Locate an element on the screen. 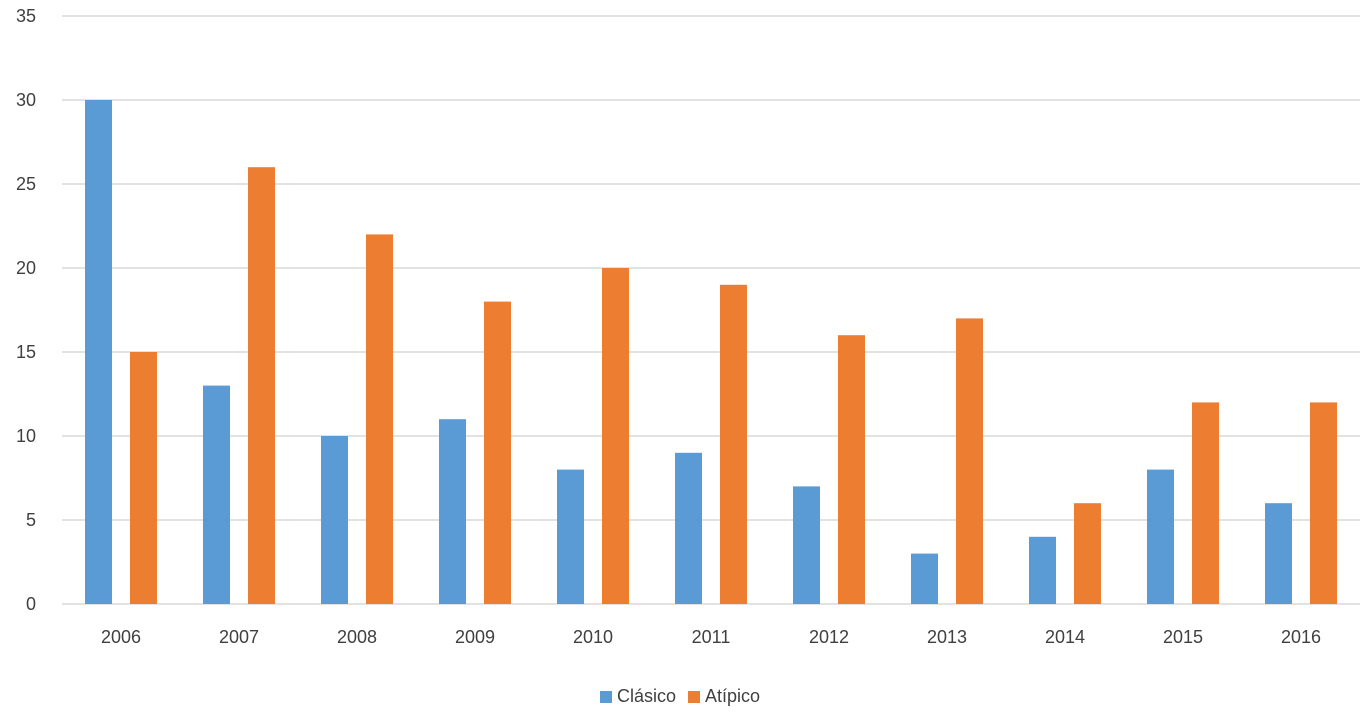  y-tick-label: 25 is located at coordinates (26, 184).